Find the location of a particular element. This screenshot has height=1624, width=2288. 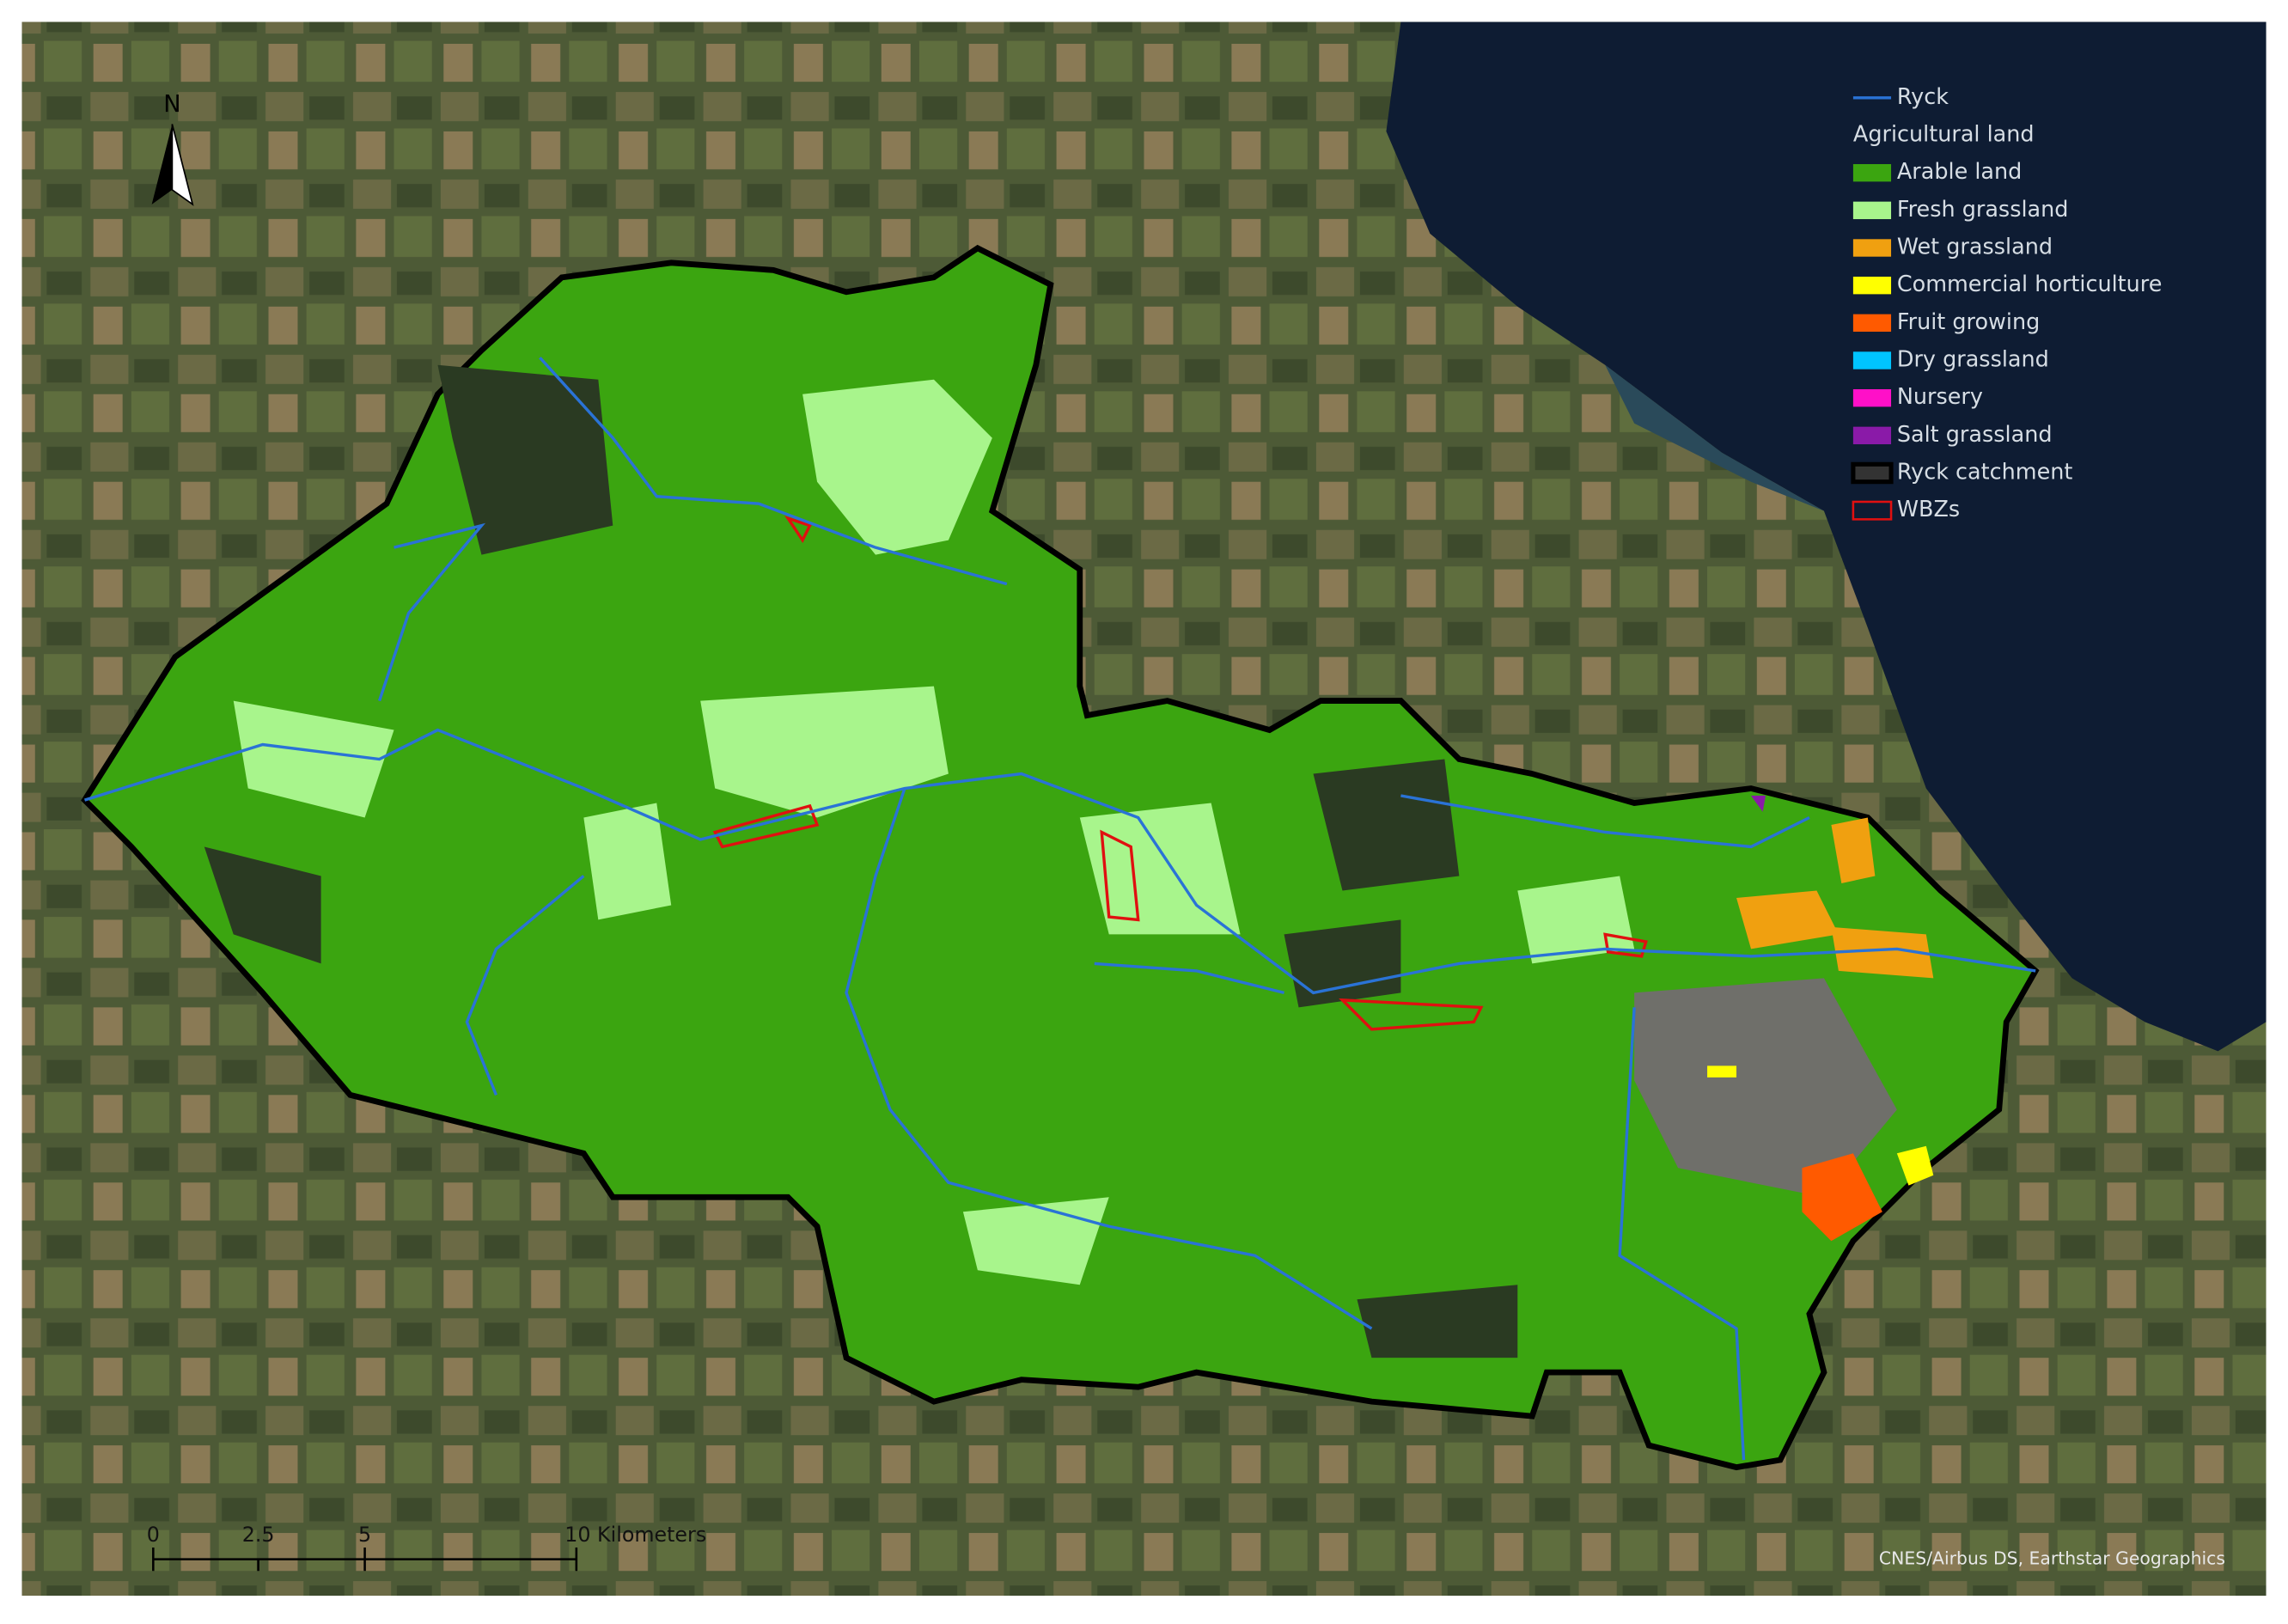

legend-label: Nursery is located at coordinates (1940, 397).